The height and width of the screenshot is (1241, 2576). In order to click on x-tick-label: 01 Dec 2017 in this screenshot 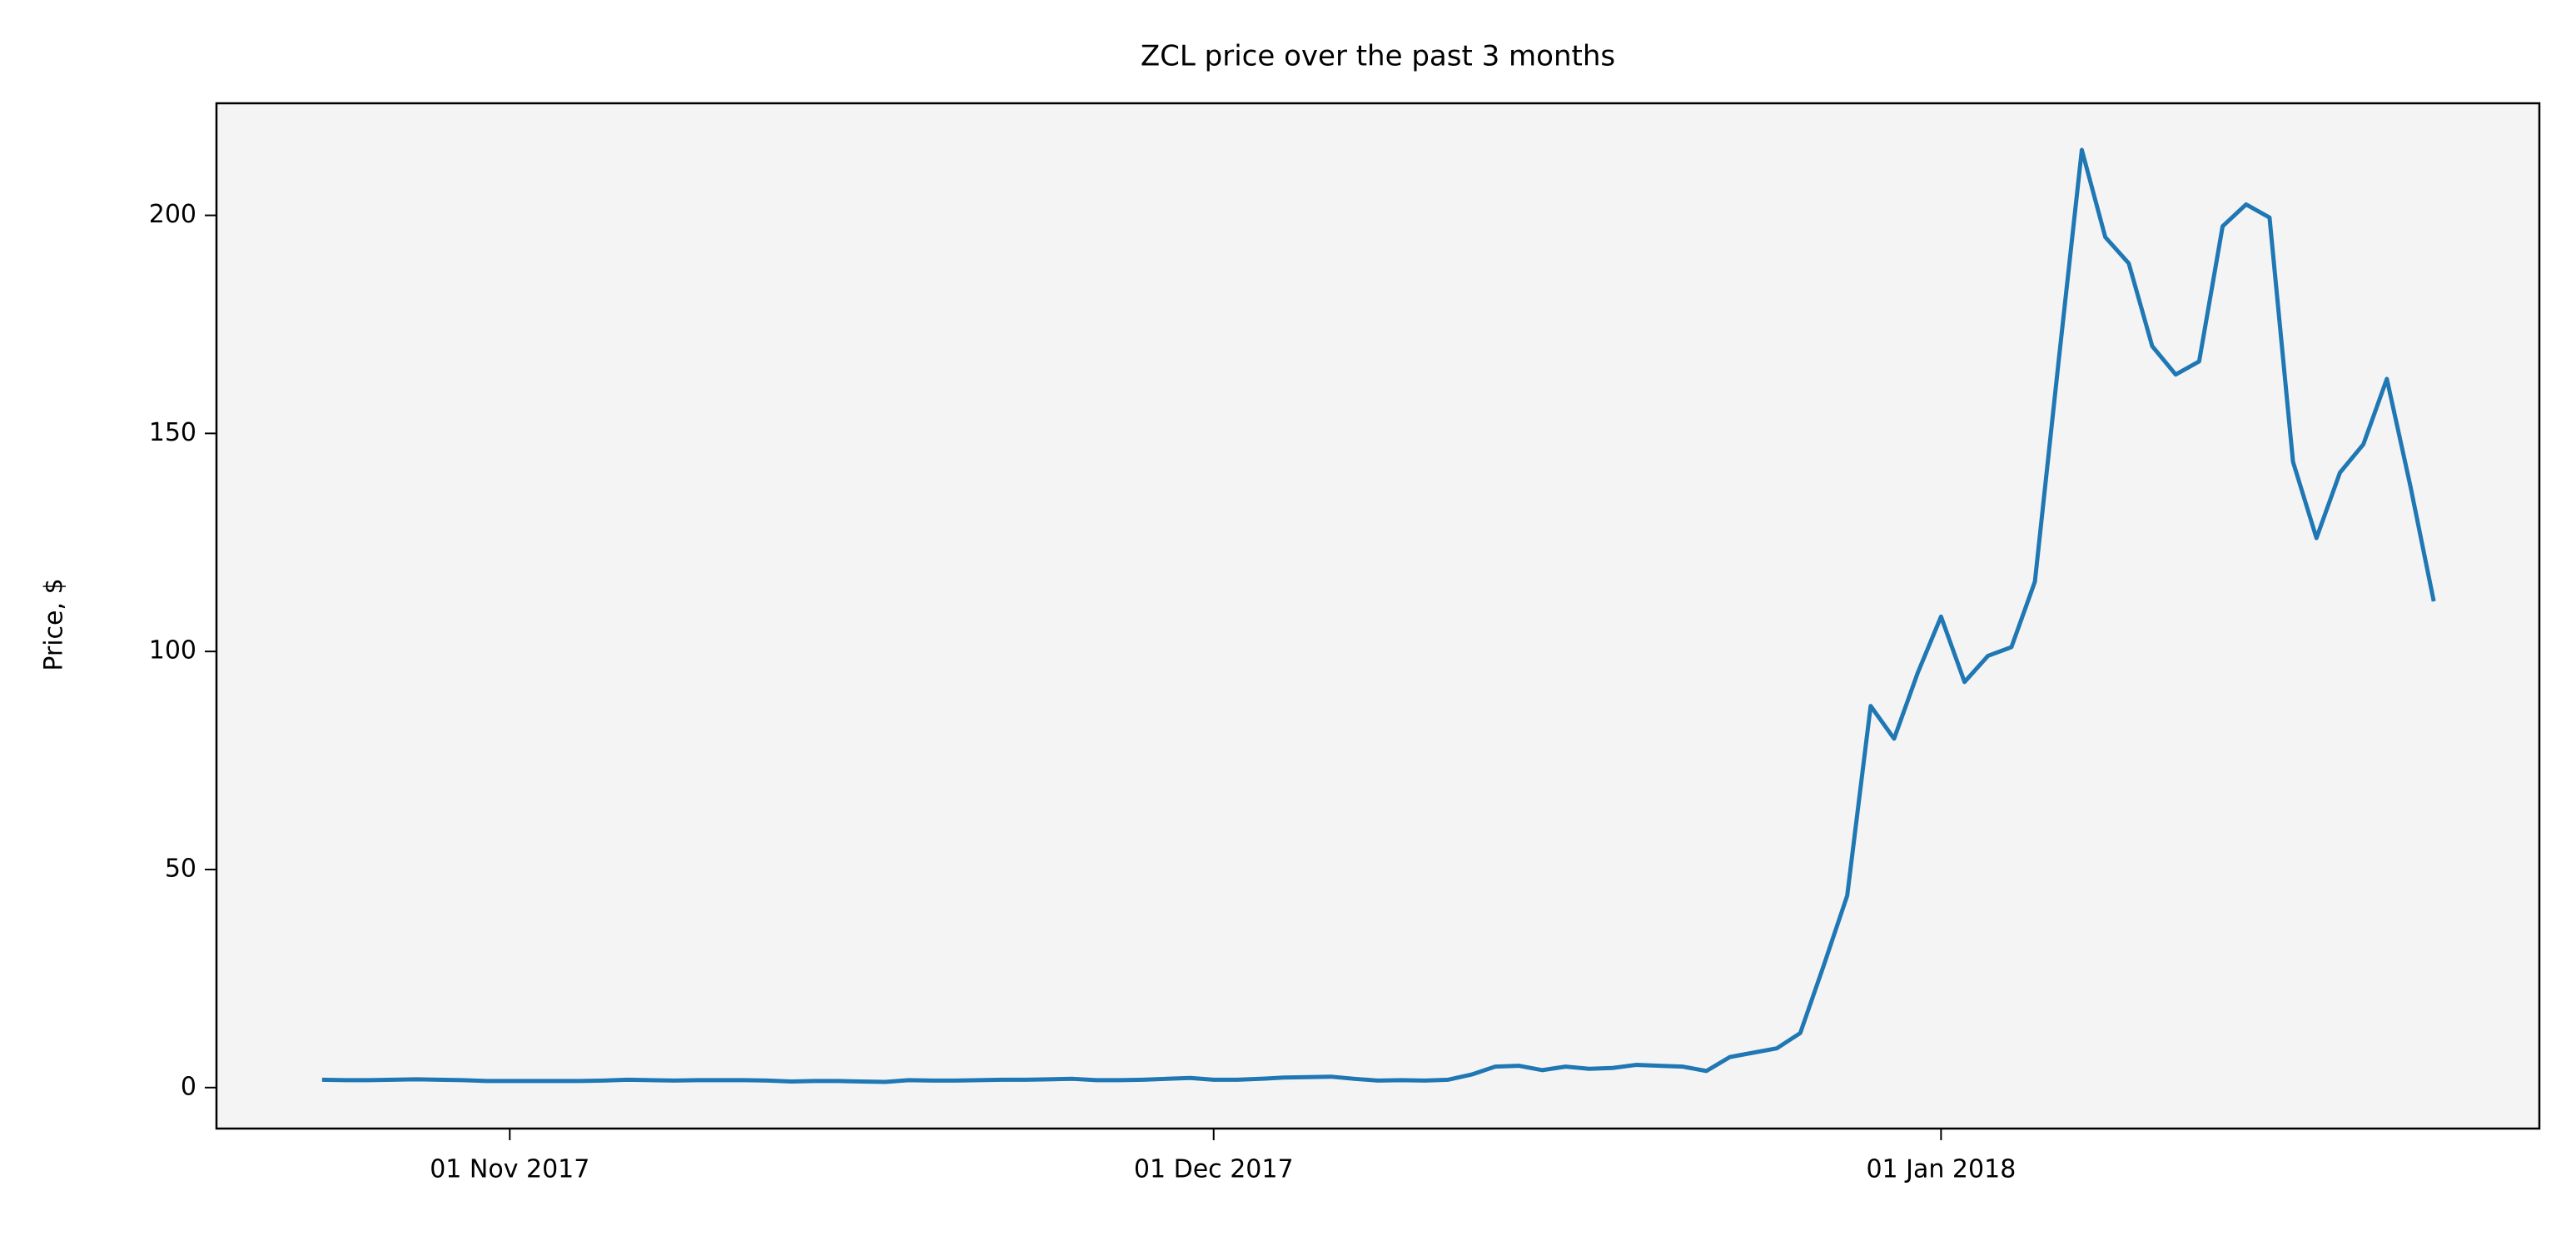, I will do `click(1214, 1169)`.